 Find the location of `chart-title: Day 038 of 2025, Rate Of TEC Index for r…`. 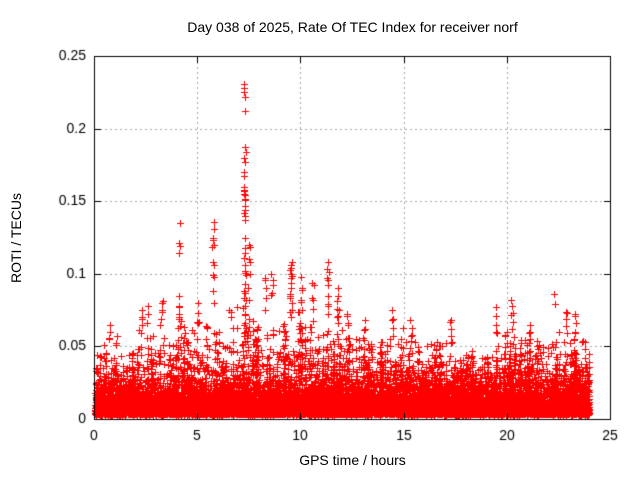

chart-title: Day 038 of 2025, Rate Of TEC Index for r… is located at coordinates (352, 27).